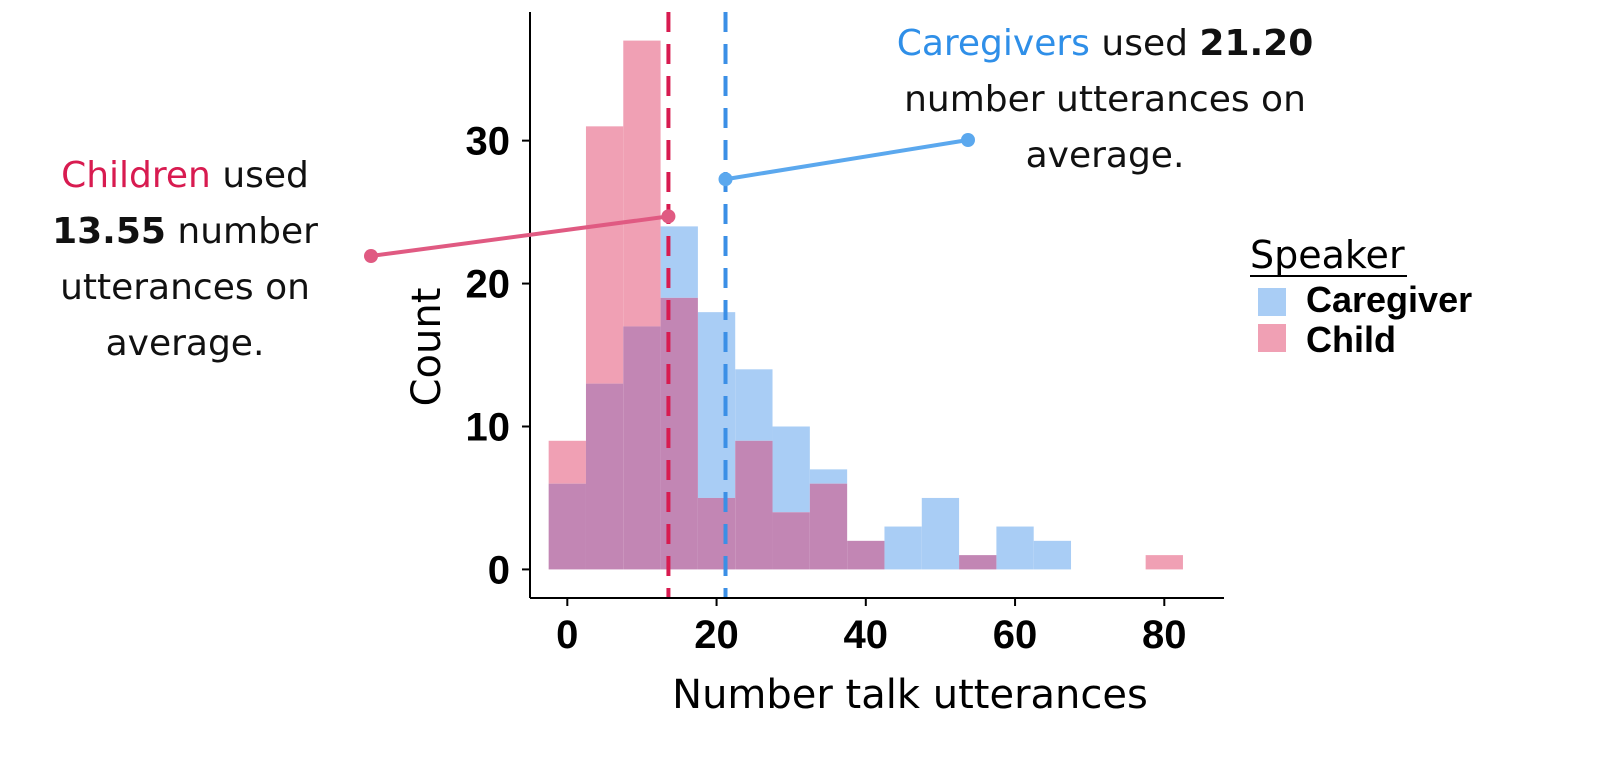 Image resolution: width=1616 pixels, height=772 pixels. Describe the element at coordinates (488, 427) in the screenshot. I see `y-tick-label: 10` at that location.